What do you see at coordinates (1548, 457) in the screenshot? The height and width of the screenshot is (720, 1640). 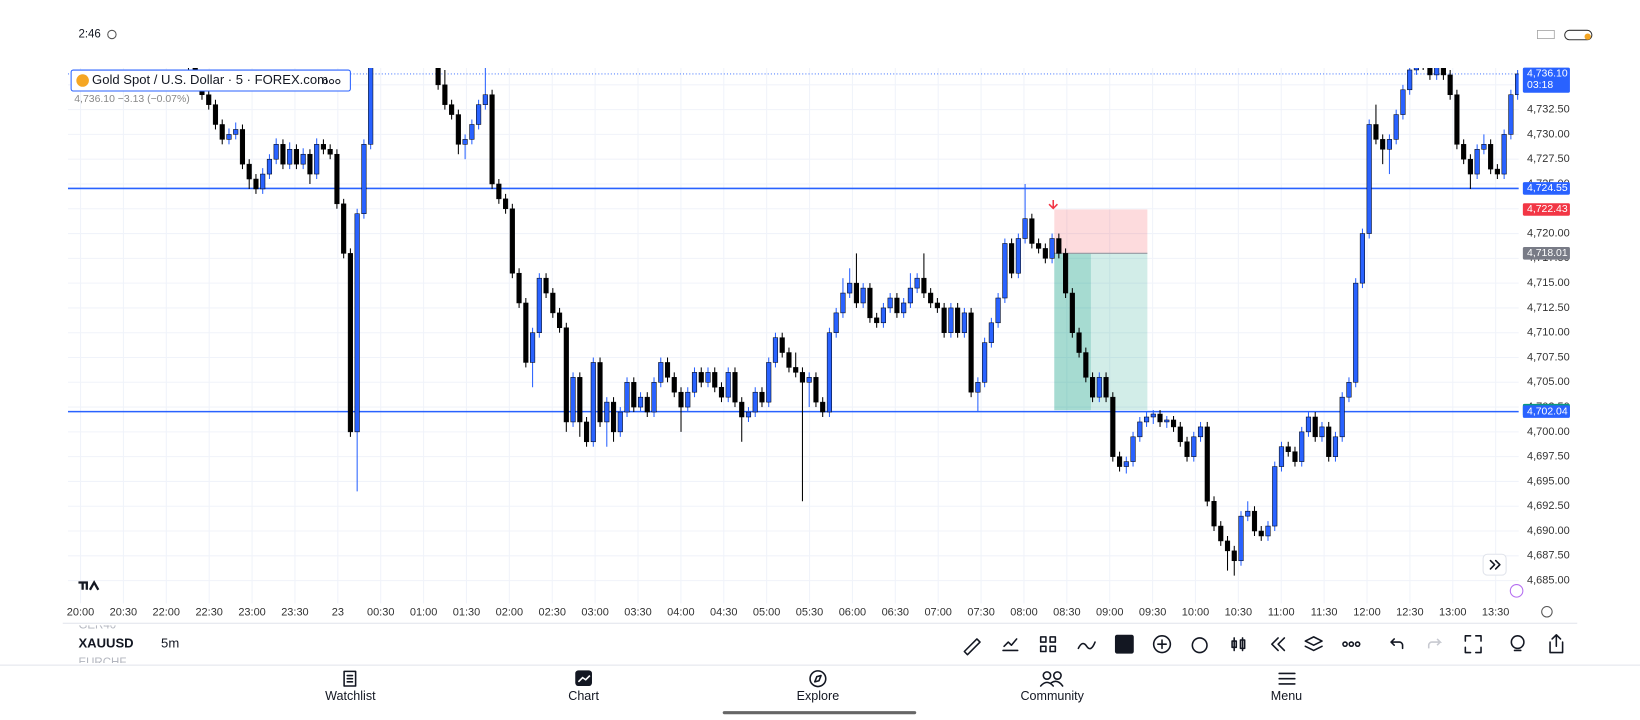 I see `y-tick-label: 4,697.50` at bounding box center [1548, 457].